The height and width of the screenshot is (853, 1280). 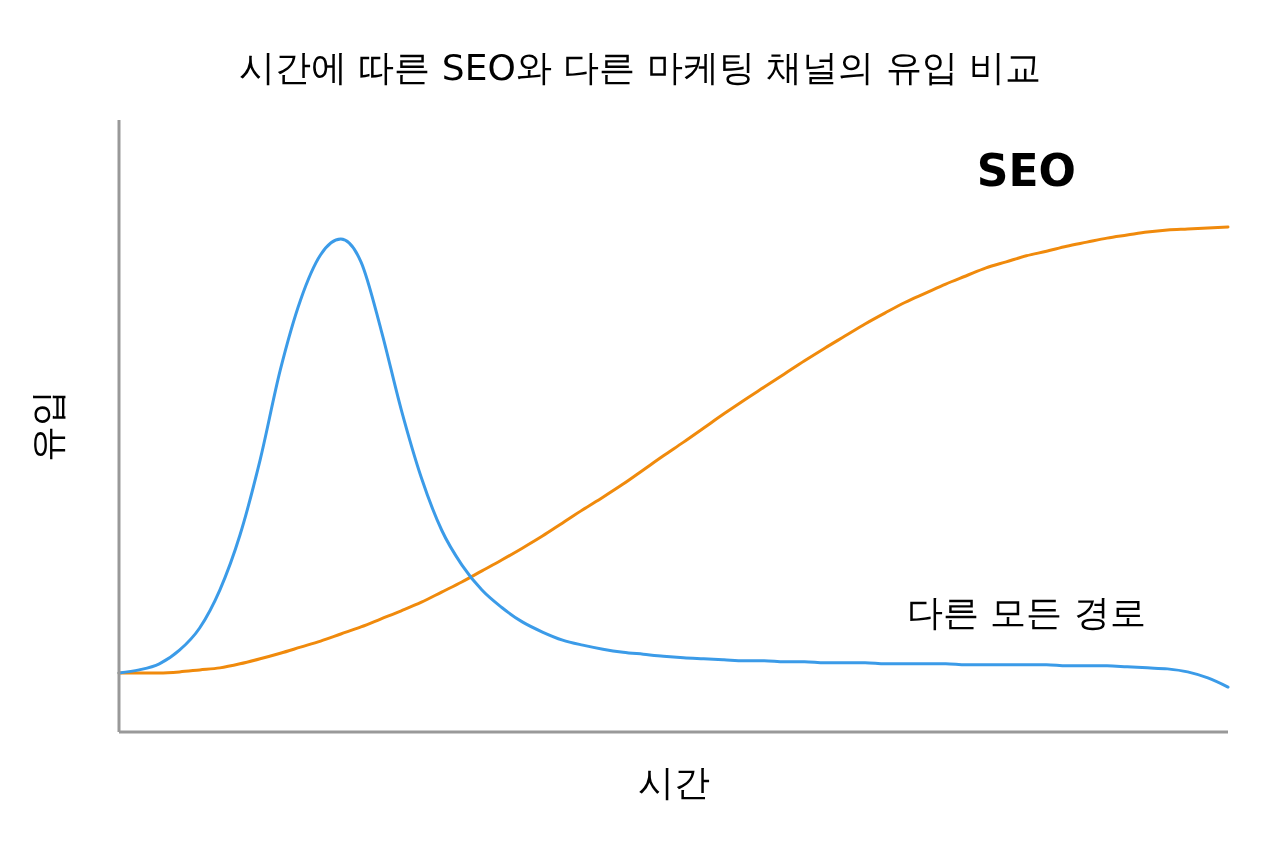 What do you see at coordinates (673, 782) in the screenshot?
I see `x-axis-title: 시간` at bounding box center [673, 782].